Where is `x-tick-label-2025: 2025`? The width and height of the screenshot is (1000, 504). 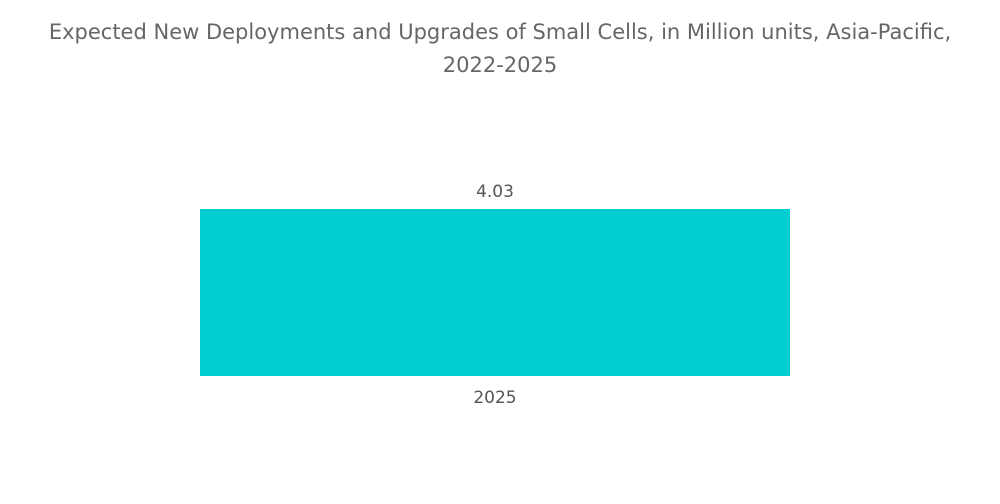
x-tick-label-2025: 2025 is located at coordinates (494, 398).